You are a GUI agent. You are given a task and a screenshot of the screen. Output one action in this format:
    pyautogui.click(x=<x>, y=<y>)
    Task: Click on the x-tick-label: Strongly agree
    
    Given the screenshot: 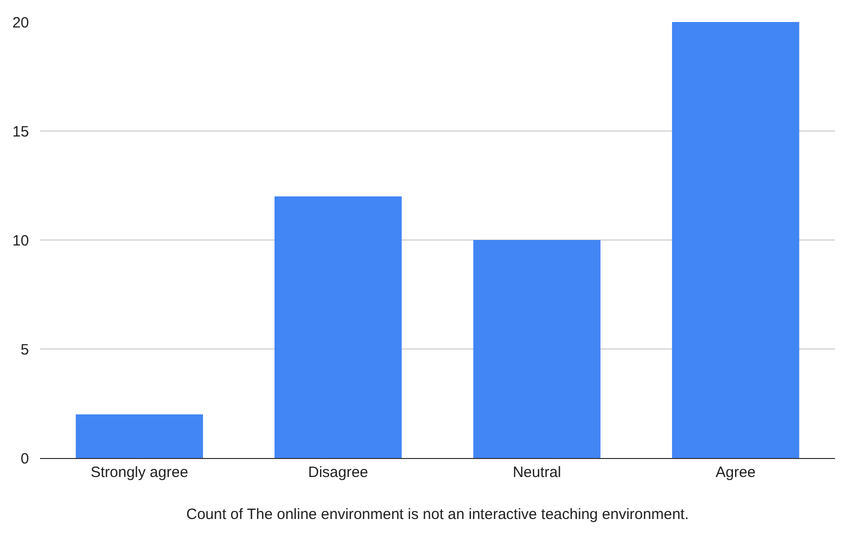 What is the action you would take?
    pyautogui.click(x=139, y=472)
    